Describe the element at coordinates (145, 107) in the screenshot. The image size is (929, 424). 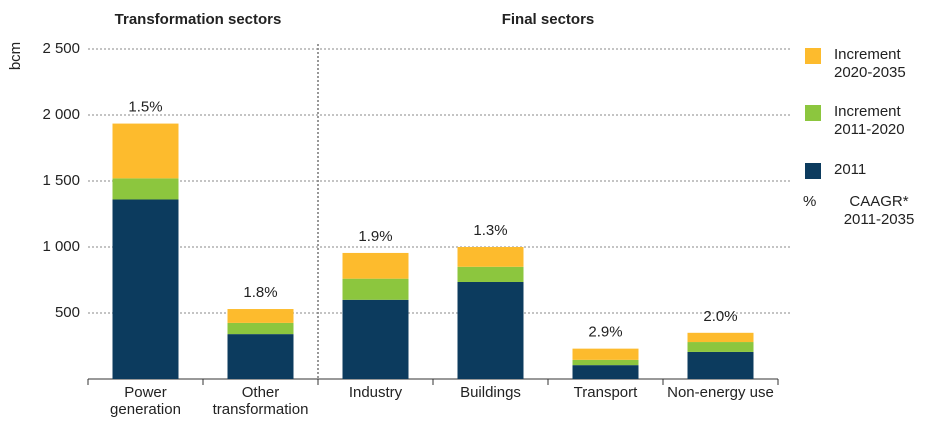
I see `caagr-label: 1.5%` at that location.